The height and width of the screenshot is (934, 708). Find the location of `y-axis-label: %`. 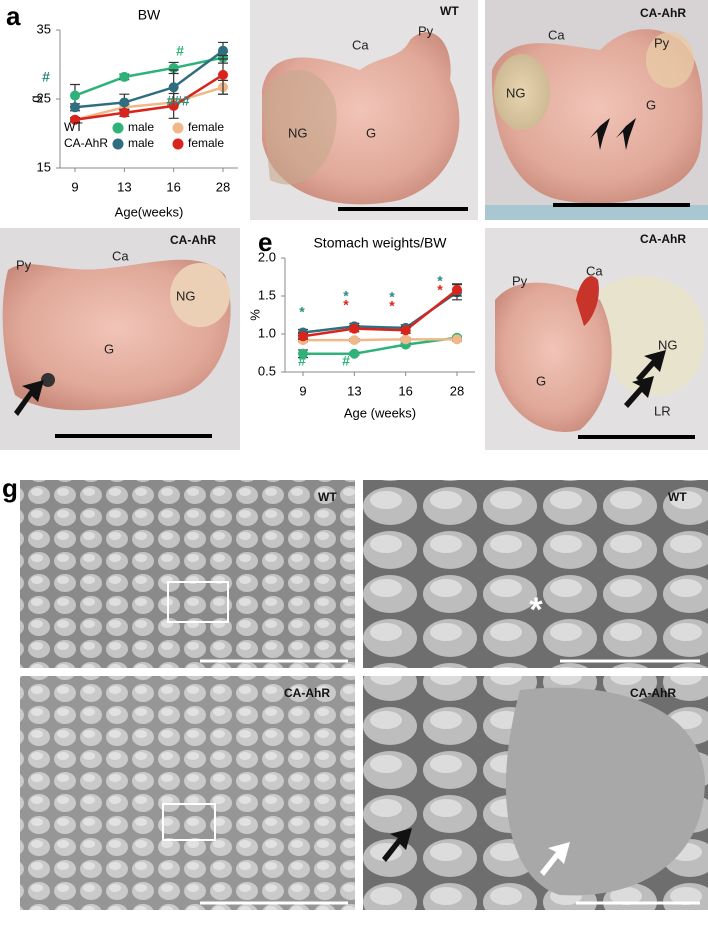

y-axis-label: % is located at coordinates (254, 315).